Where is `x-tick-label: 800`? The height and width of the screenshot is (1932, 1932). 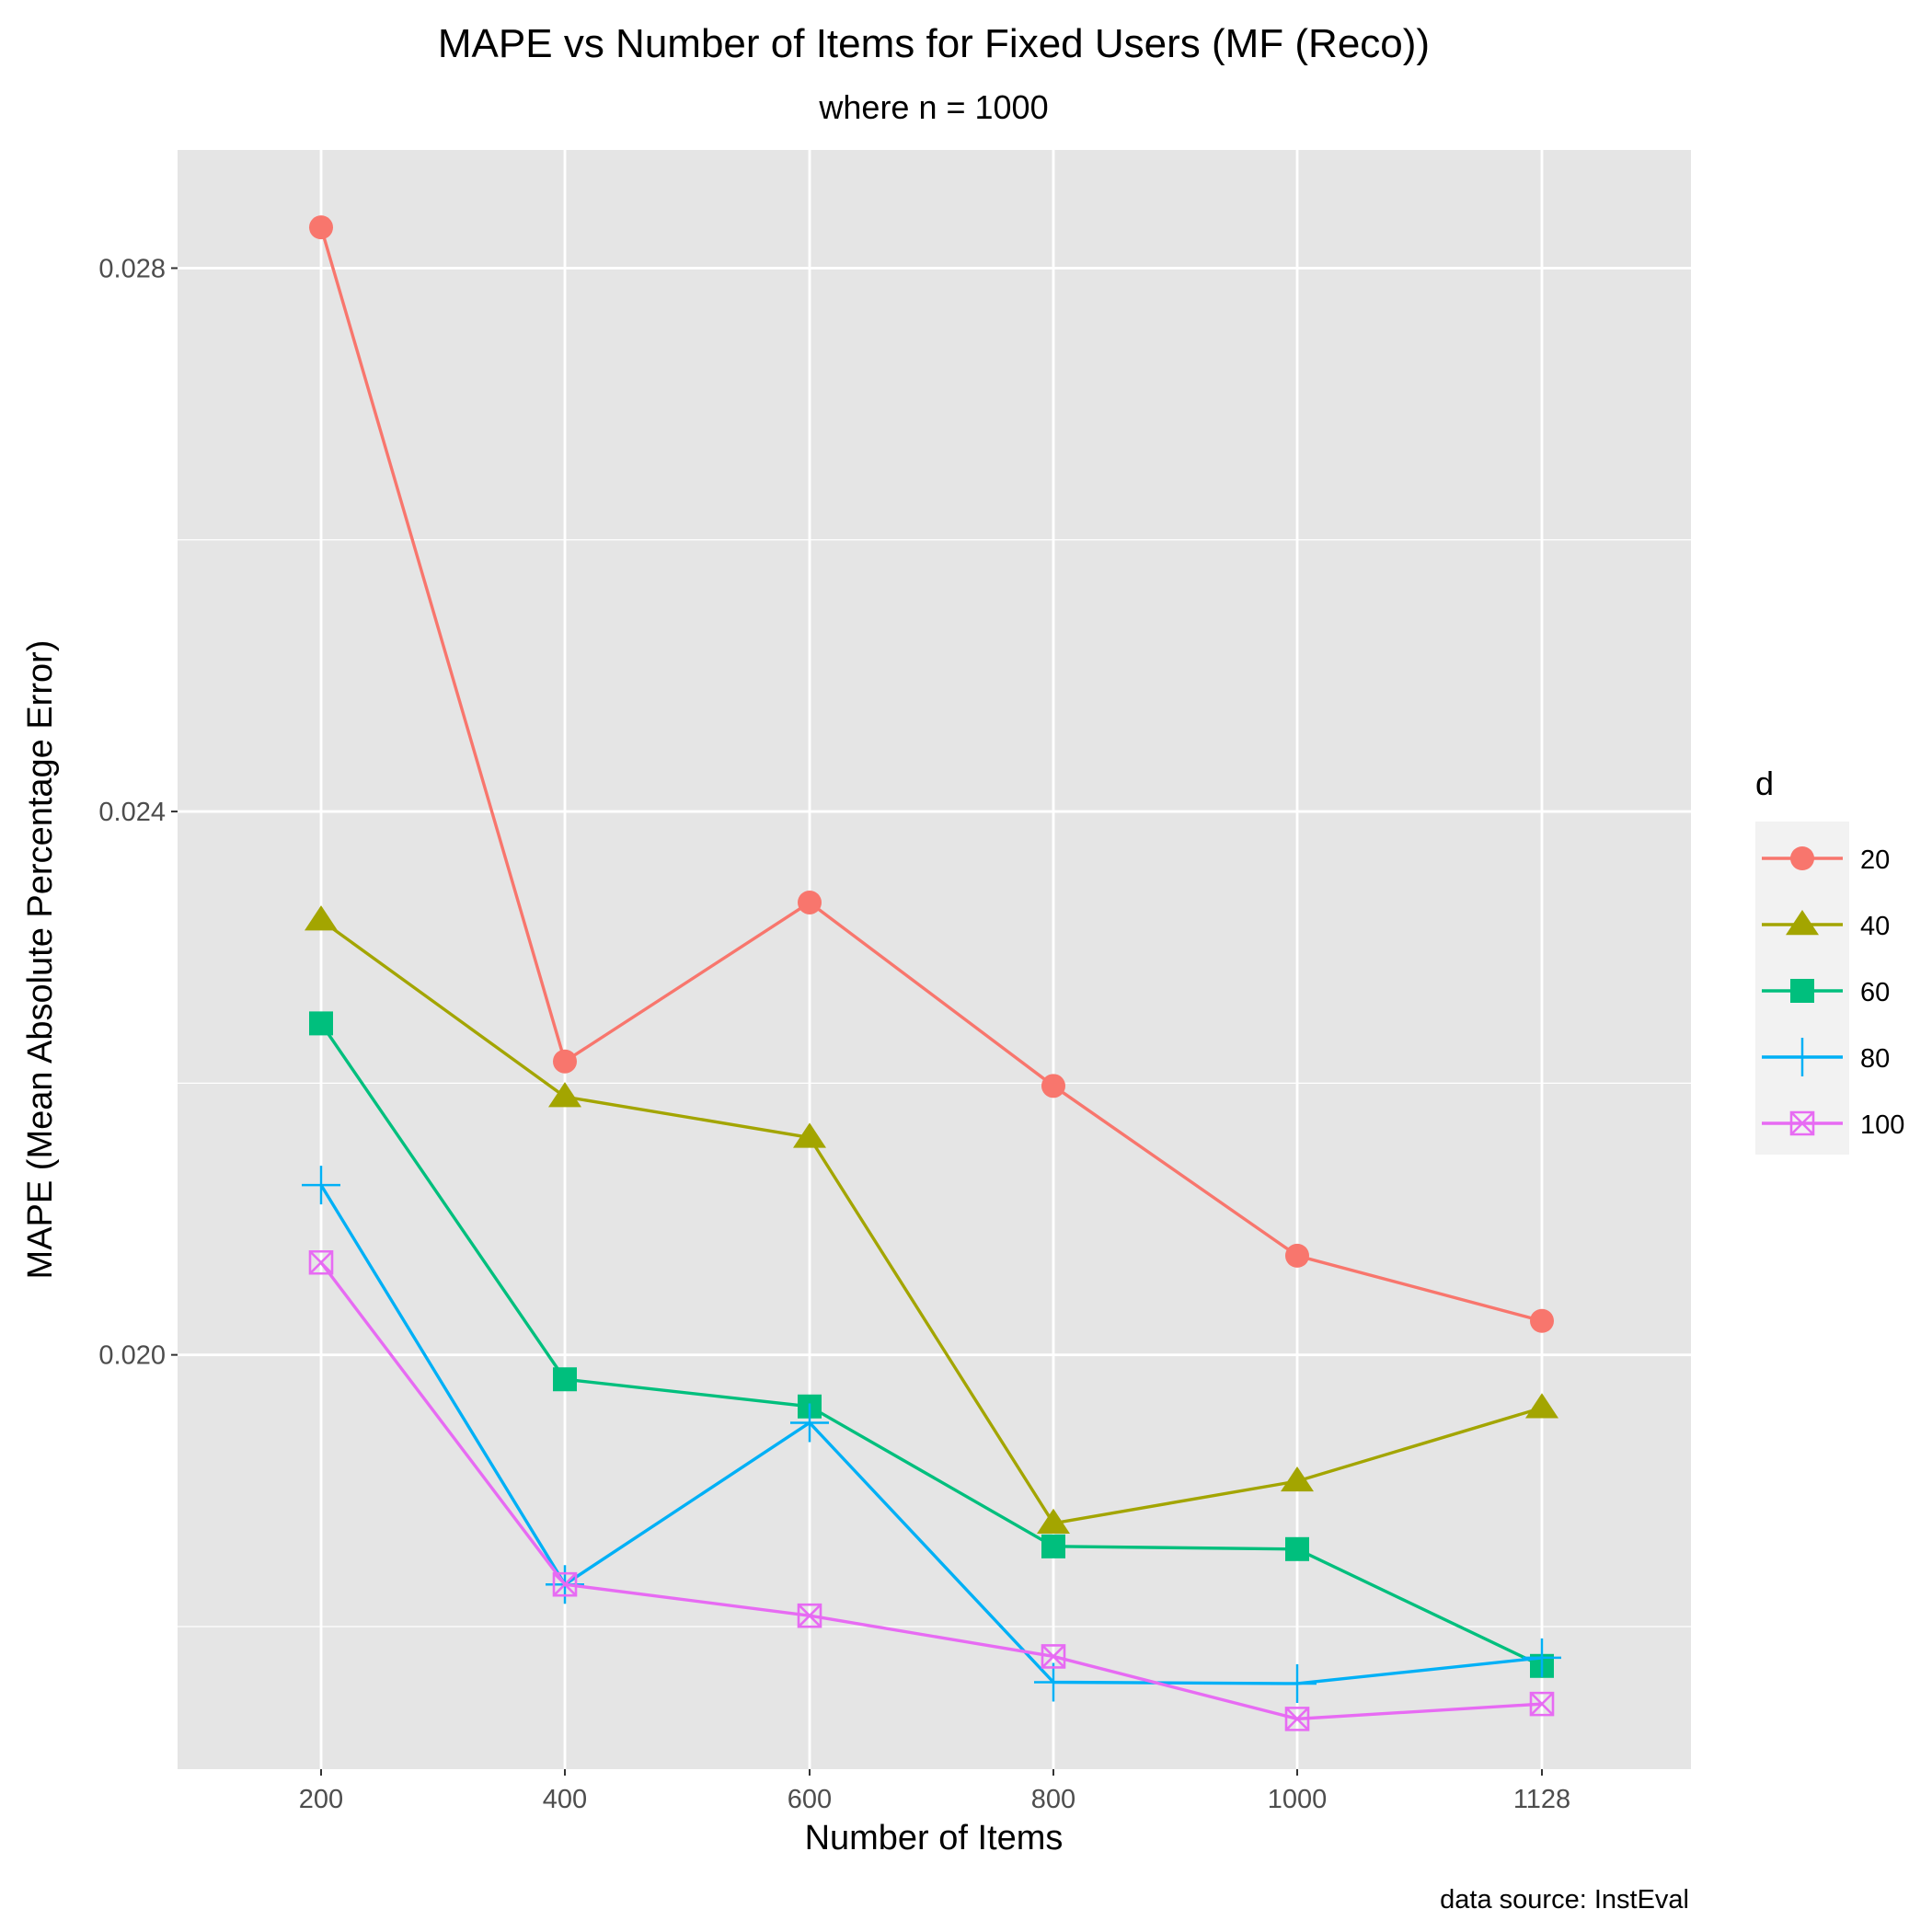
x-tick-label: 800 is located at coordinates (1053, 1799).